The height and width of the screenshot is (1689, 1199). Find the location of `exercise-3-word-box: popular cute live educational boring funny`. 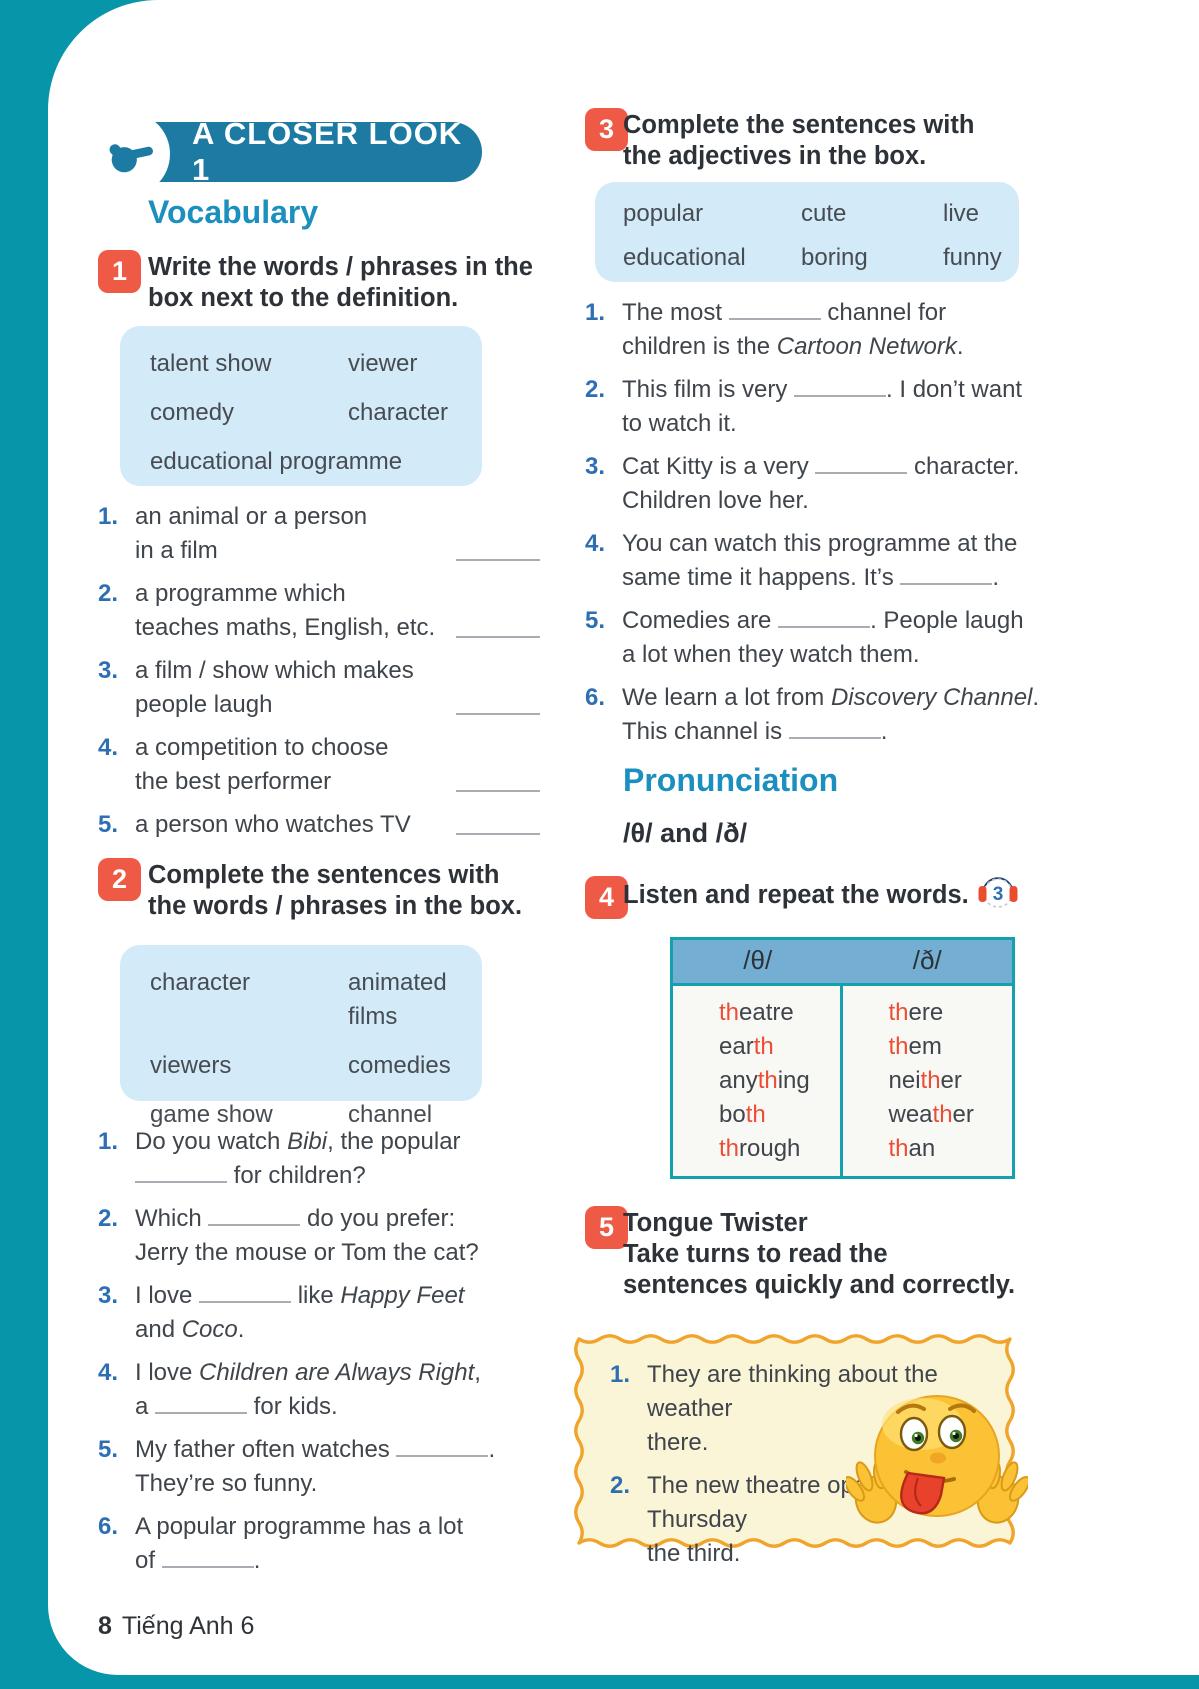

exercise-3-word-box: popular cute live educational boring funny is located at coordinates (807, 232).